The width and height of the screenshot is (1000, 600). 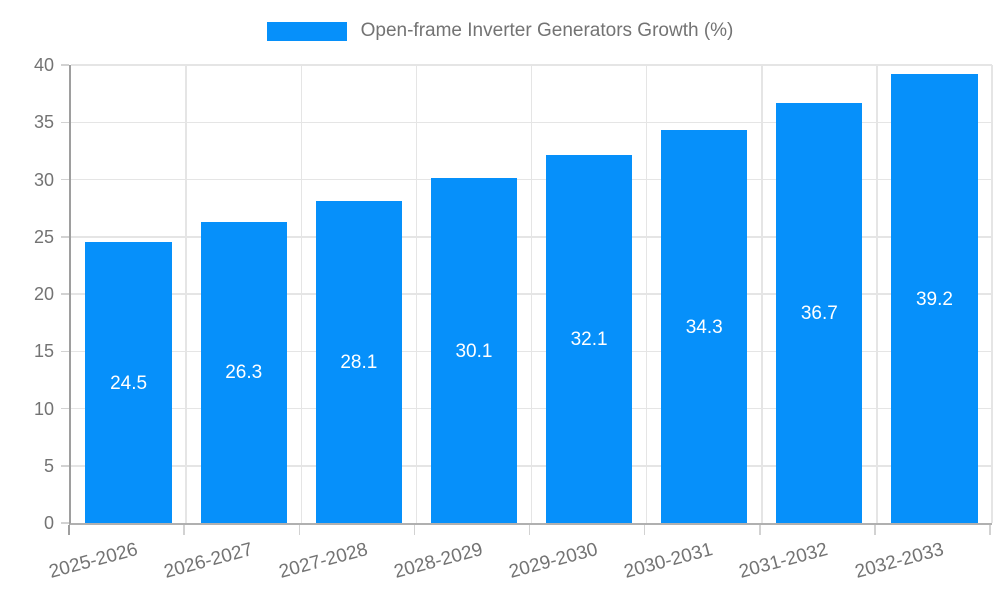 I want to click on bar: 30.1, so click(x=474, y=350).